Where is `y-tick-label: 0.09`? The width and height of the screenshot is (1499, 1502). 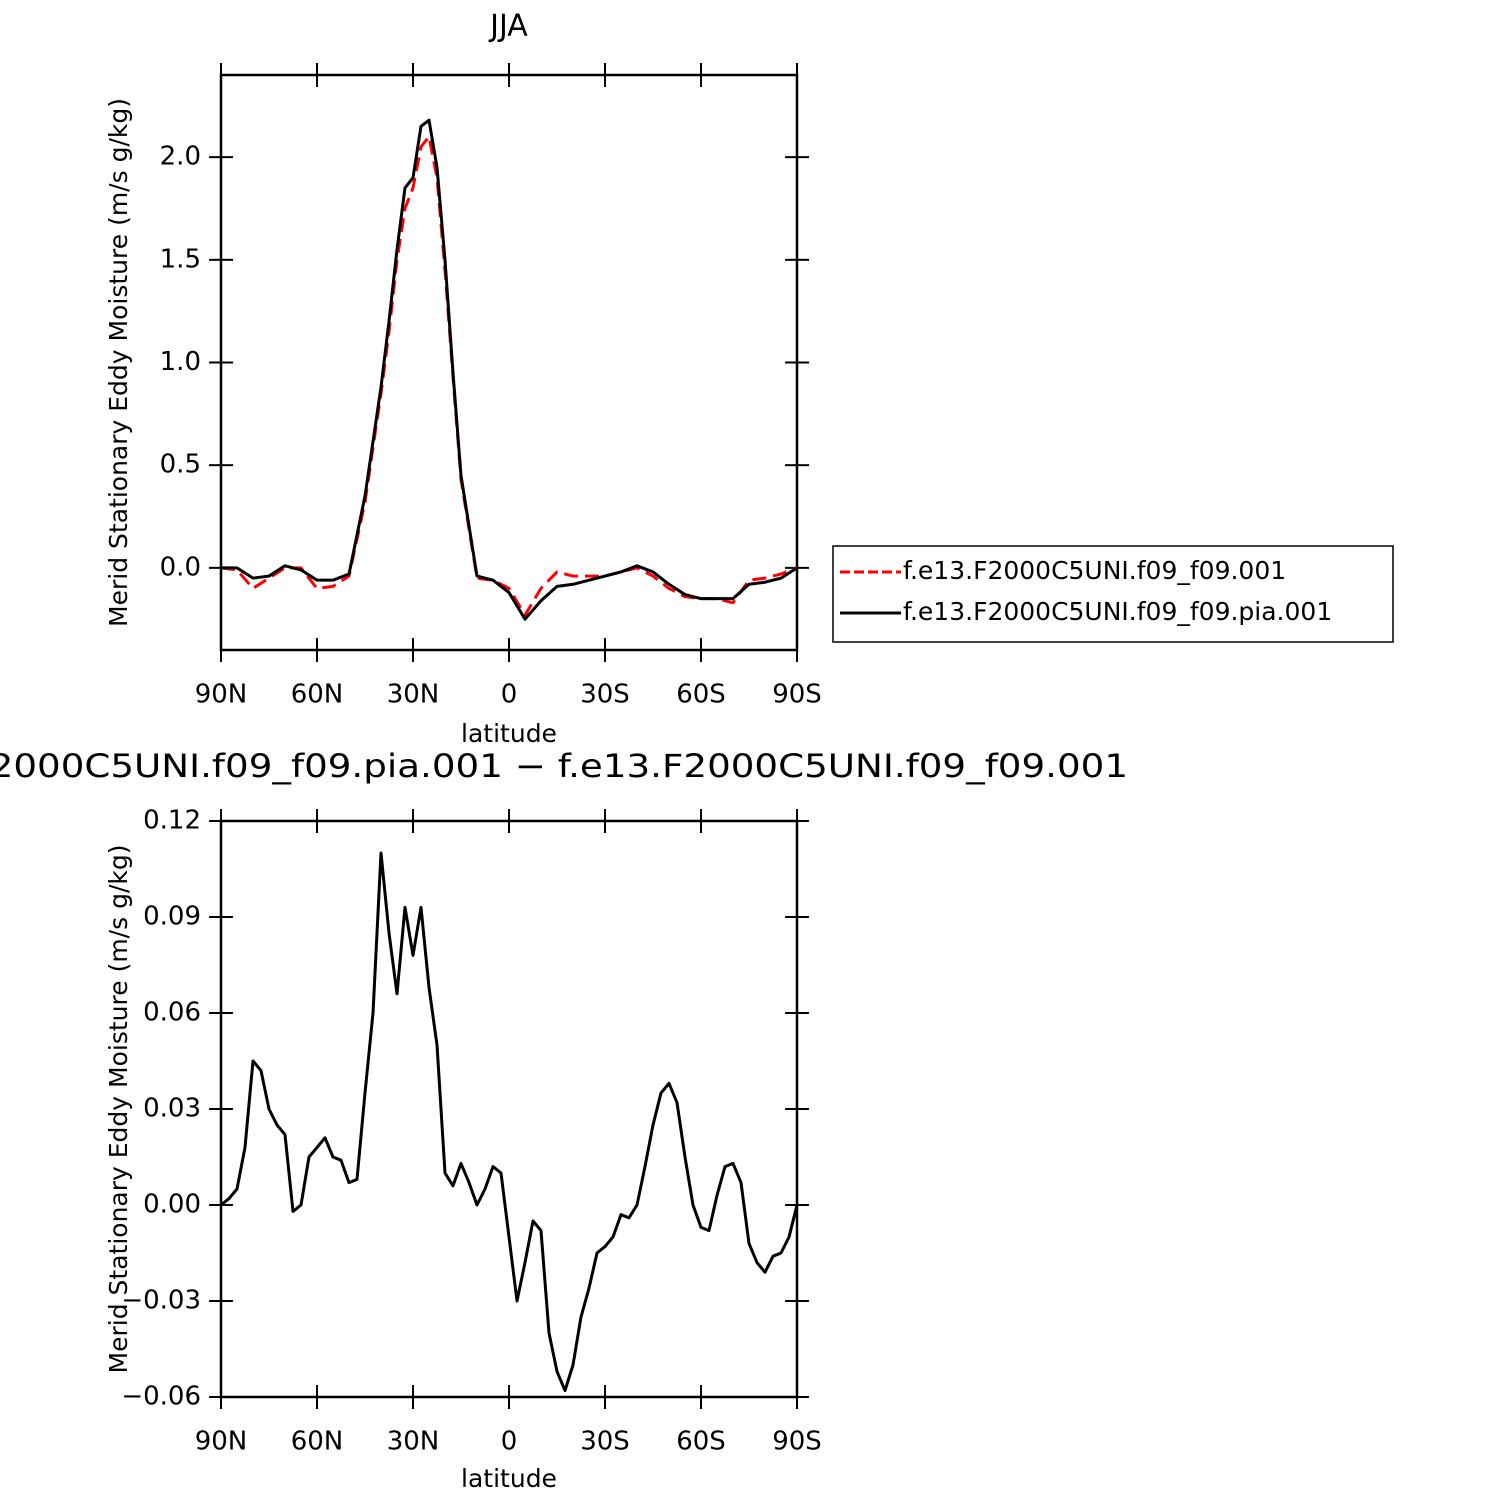 y-tick-label: 0.09 is located at coordinates (172, 917).